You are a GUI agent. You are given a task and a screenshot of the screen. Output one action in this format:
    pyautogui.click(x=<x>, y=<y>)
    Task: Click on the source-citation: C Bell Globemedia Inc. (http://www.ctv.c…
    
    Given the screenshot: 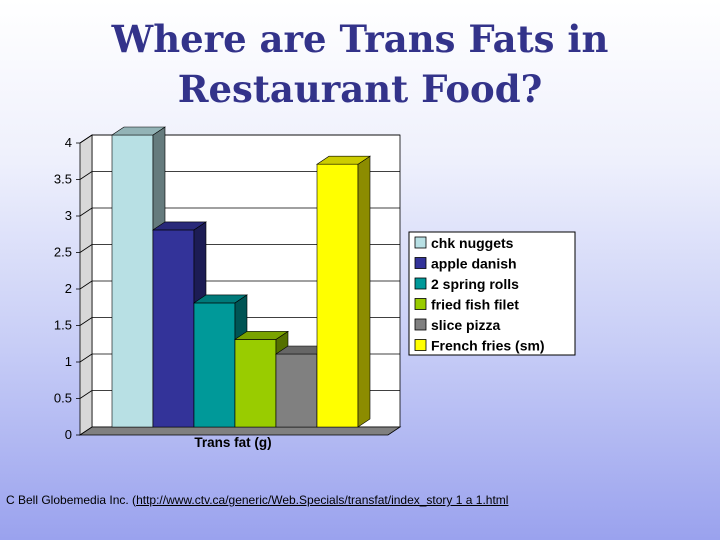 What is the action you would take?
    pyautogui.click(x=257, y=500)
    